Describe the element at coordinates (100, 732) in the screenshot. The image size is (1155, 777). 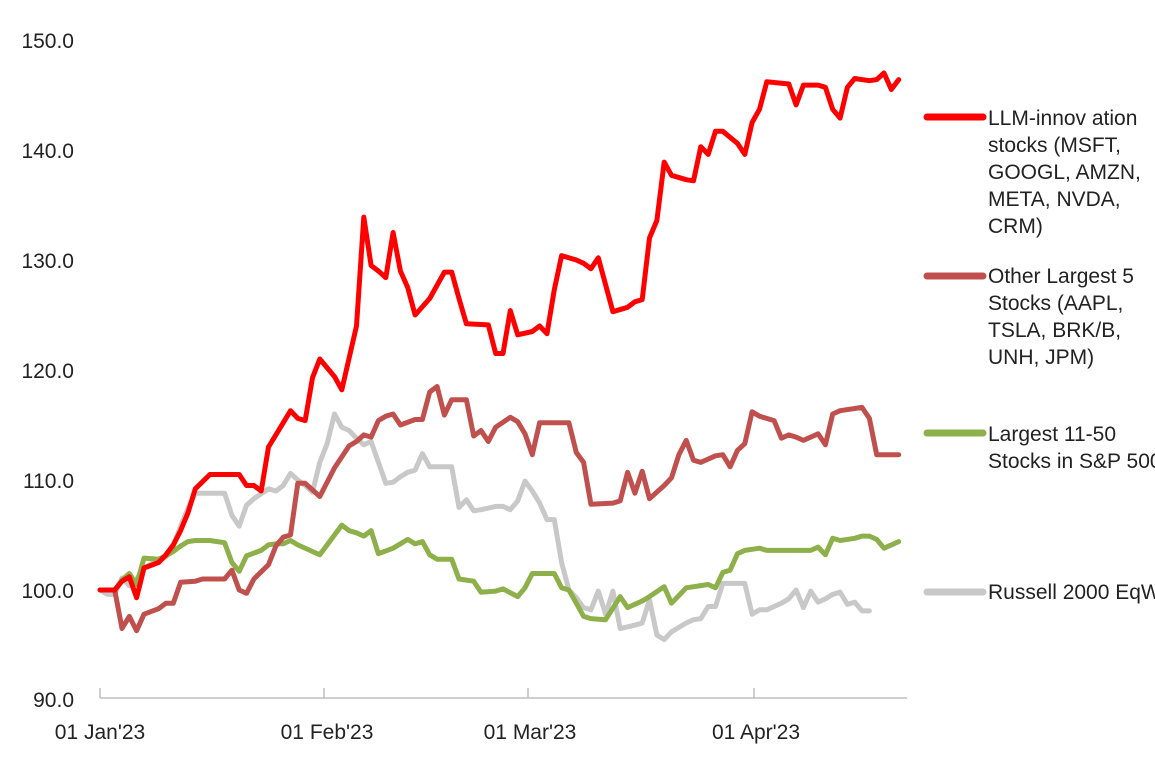
I see `x-tick-label: 01 Jan'23` at that location.